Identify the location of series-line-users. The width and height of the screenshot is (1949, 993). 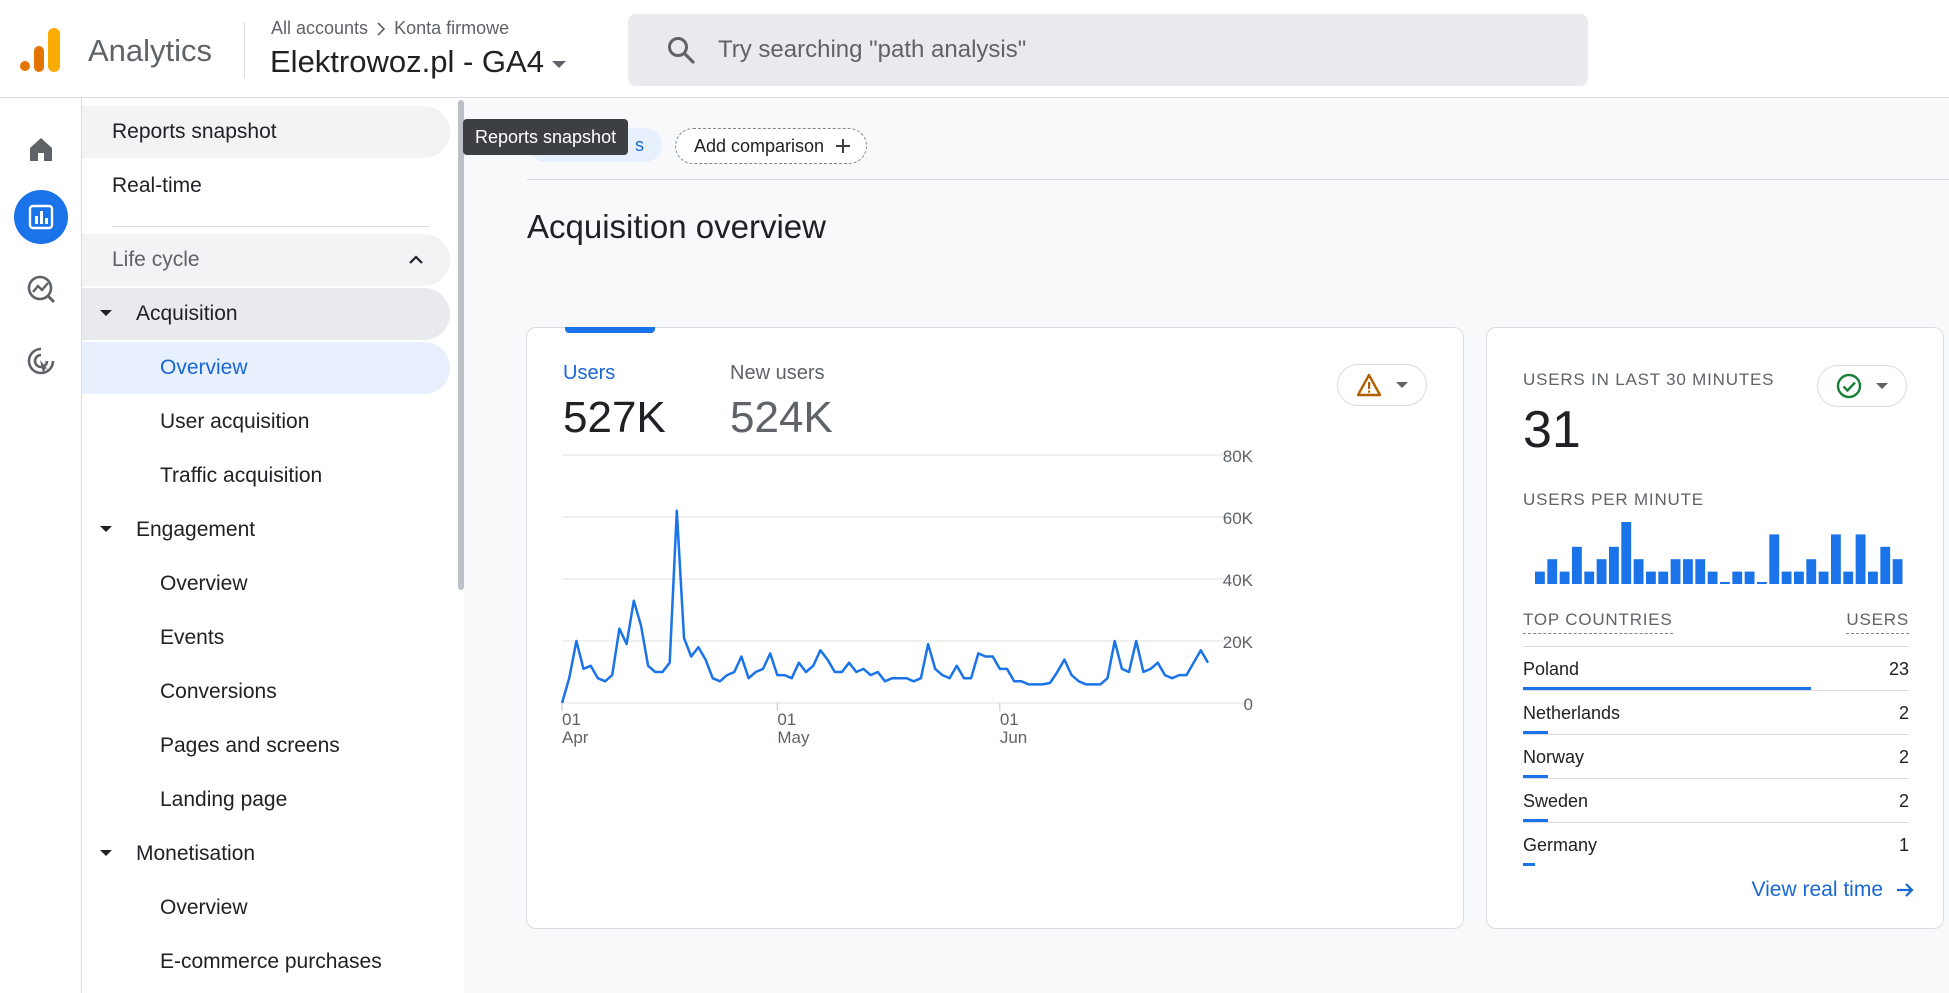
(885, 606).